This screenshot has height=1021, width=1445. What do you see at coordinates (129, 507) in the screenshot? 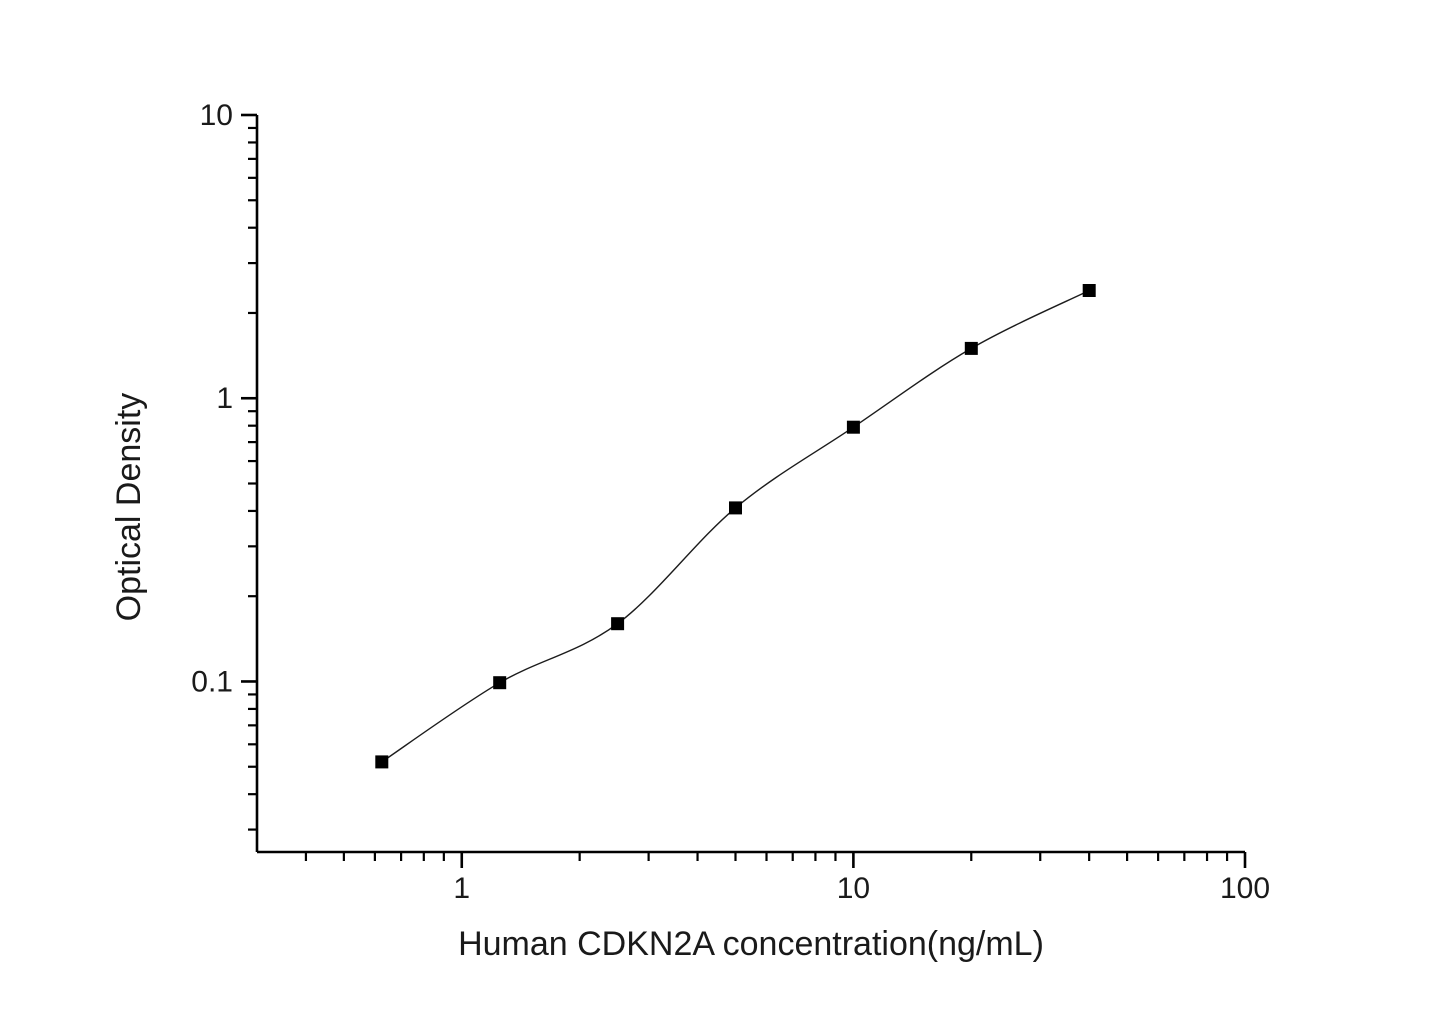
I see `y-axis-title: Optical Density` at bounding box center [129, 507].